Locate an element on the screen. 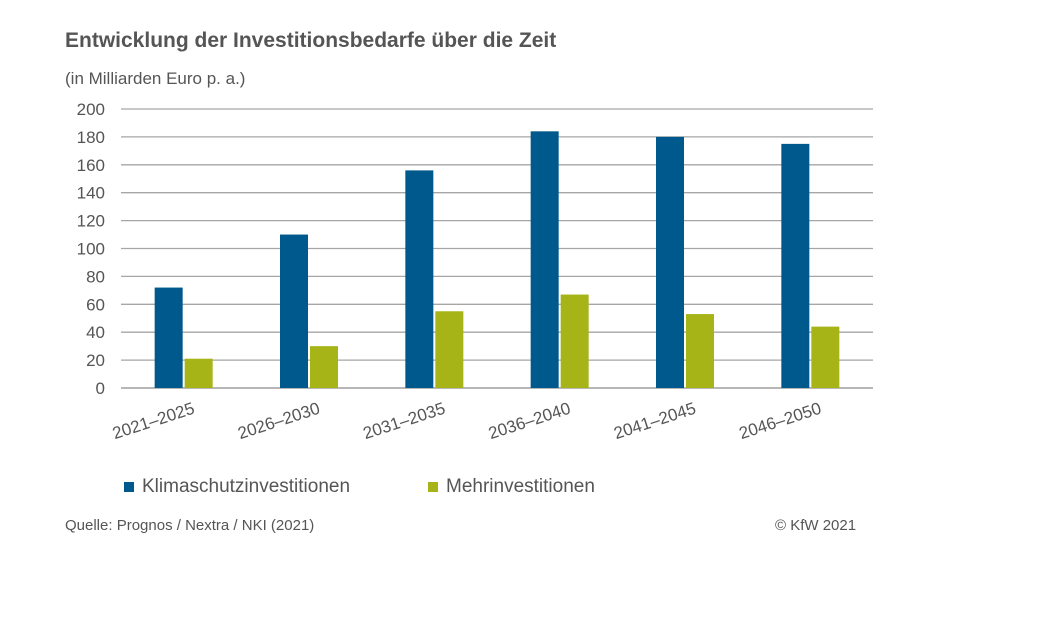 The image size is (1041, 633). y-tick-label: 180 is located at coordinates (91, 137).